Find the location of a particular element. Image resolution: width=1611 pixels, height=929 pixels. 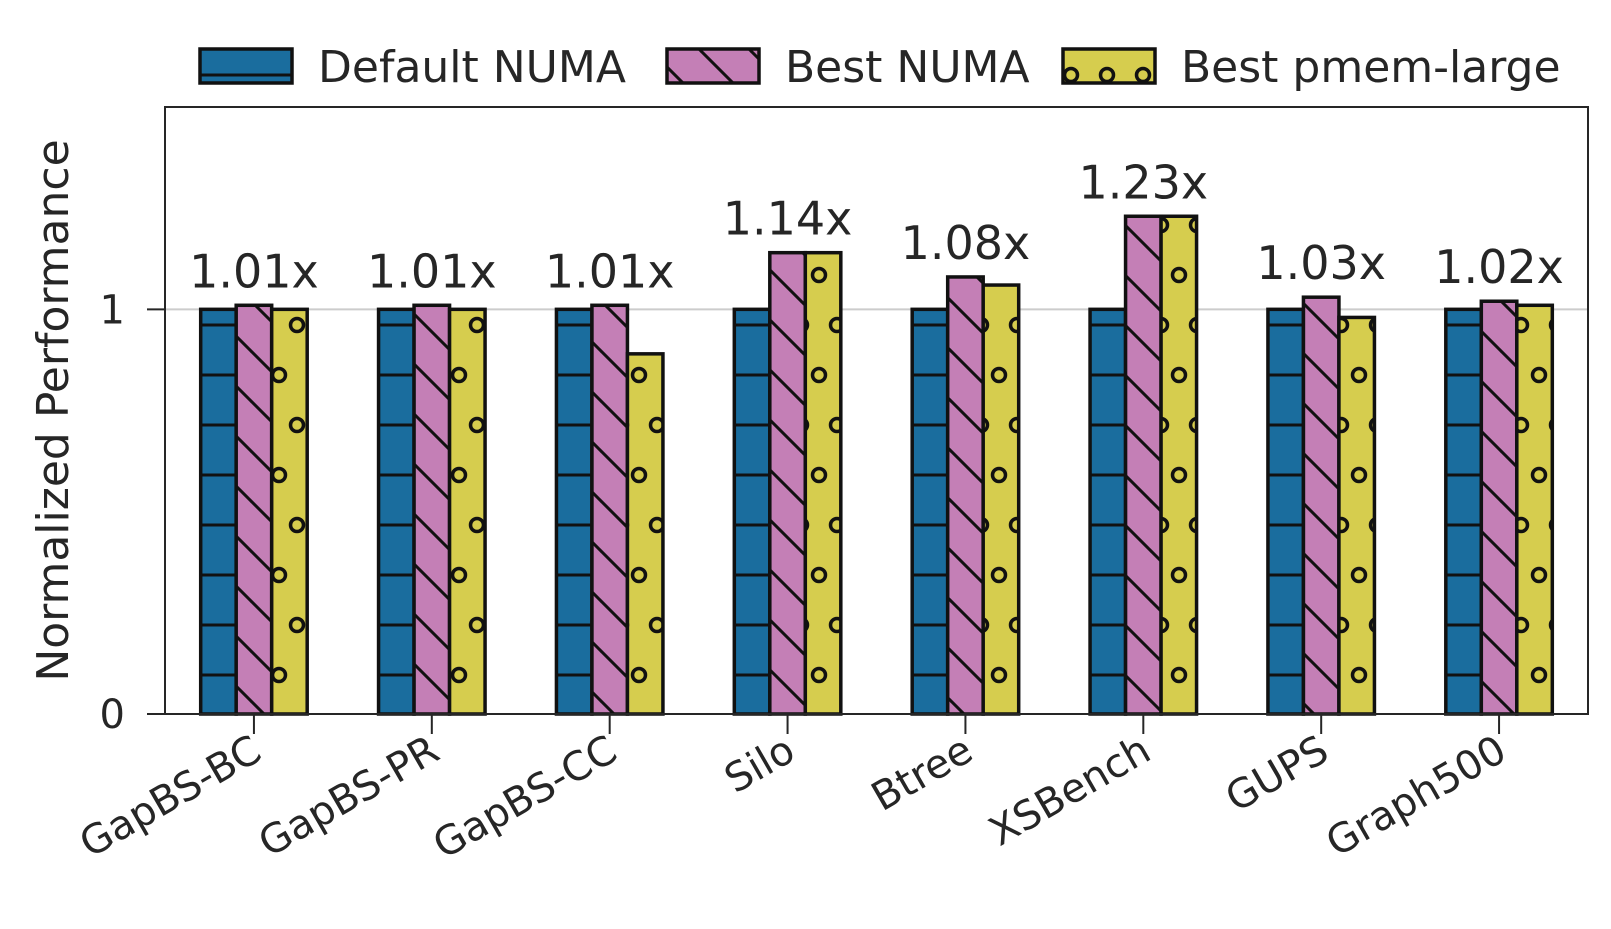

legend: Default NUMA Best NUMA Best pmem-large is located at coordinates (879, 67).